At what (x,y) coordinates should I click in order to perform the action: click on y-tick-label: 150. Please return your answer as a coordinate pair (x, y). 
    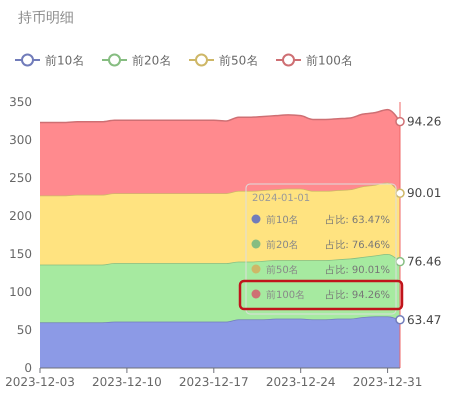
    Looking at the image, I should click on (20, 254).